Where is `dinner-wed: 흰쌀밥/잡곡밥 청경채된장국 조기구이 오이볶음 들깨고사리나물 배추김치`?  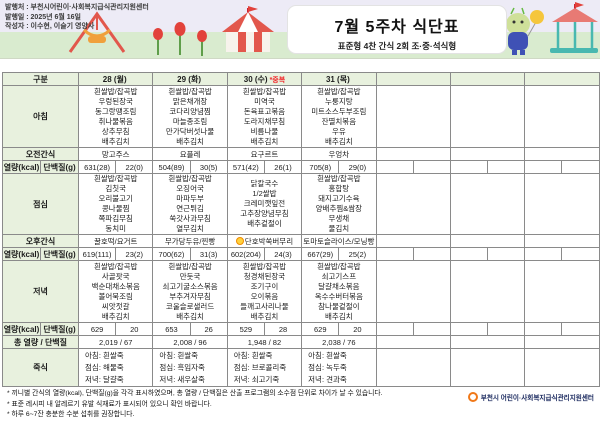
dinner-wed: 흰쌀밥/잡곡밥 청경채된장국 조기구이 오이볶음 들깨고사리나물 배추김치 is located at coordinates (264, 291).